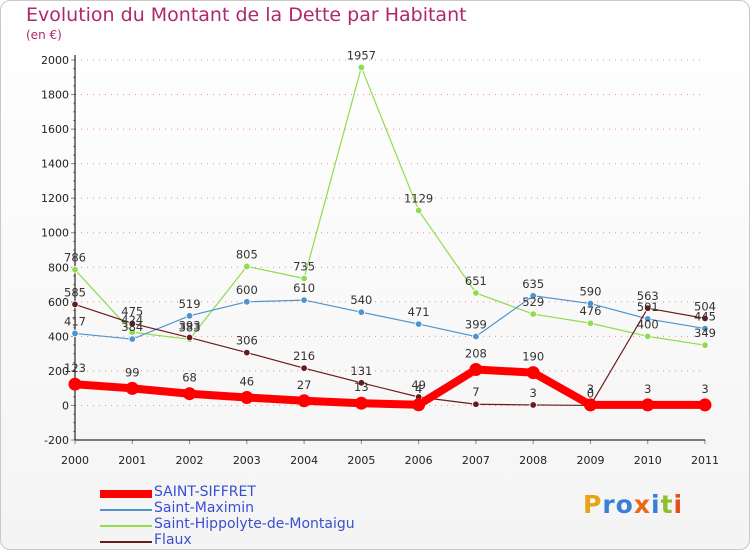  I want to click on data-label: 99, so click(132, 372).